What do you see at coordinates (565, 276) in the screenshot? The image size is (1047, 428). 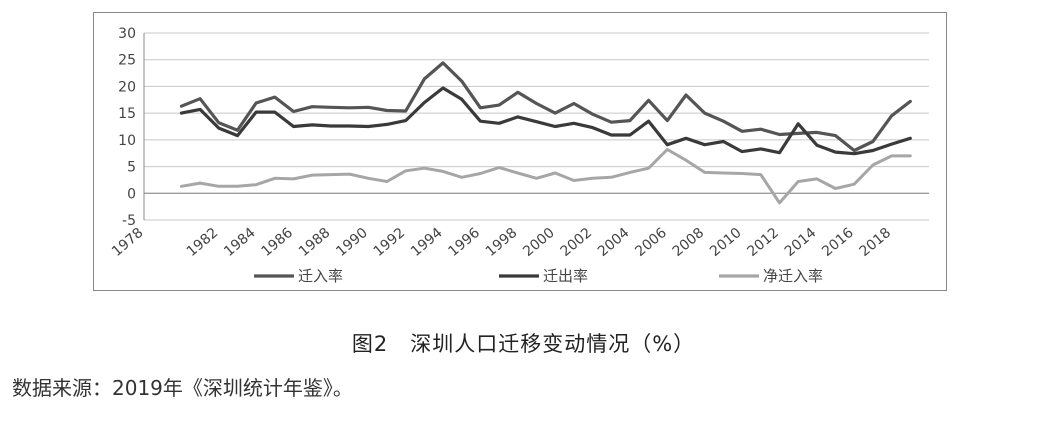 I see `legend-label-2: 迁出率` at bounding box center [565, 276].